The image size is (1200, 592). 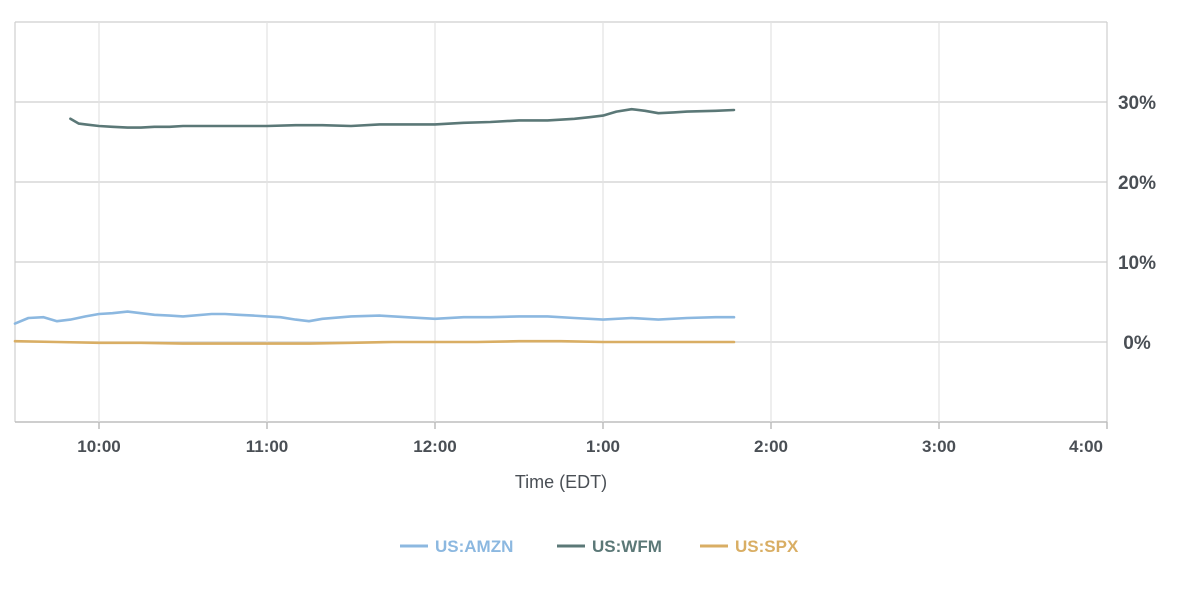 I want to click on x-axis-ticks: 10:00 11:00 12:00 1:00 2:00 3:00 4:00, so click(x=590, y=446).